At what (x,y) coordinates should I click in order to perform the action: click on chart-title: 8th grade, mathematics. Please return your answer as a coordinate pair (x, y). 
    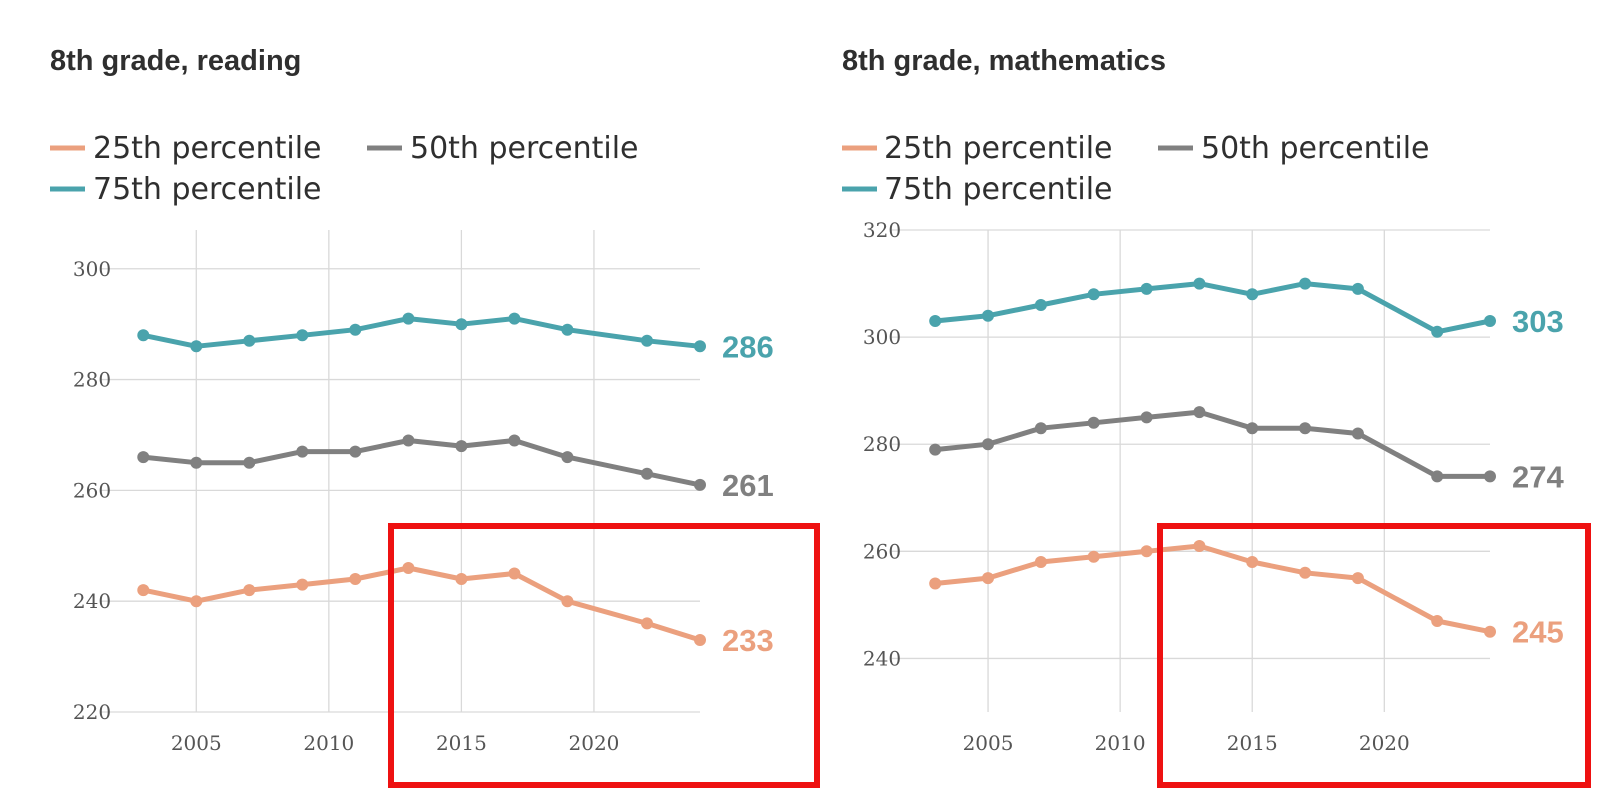
    Looking at the image, I should click on (1004, 61).